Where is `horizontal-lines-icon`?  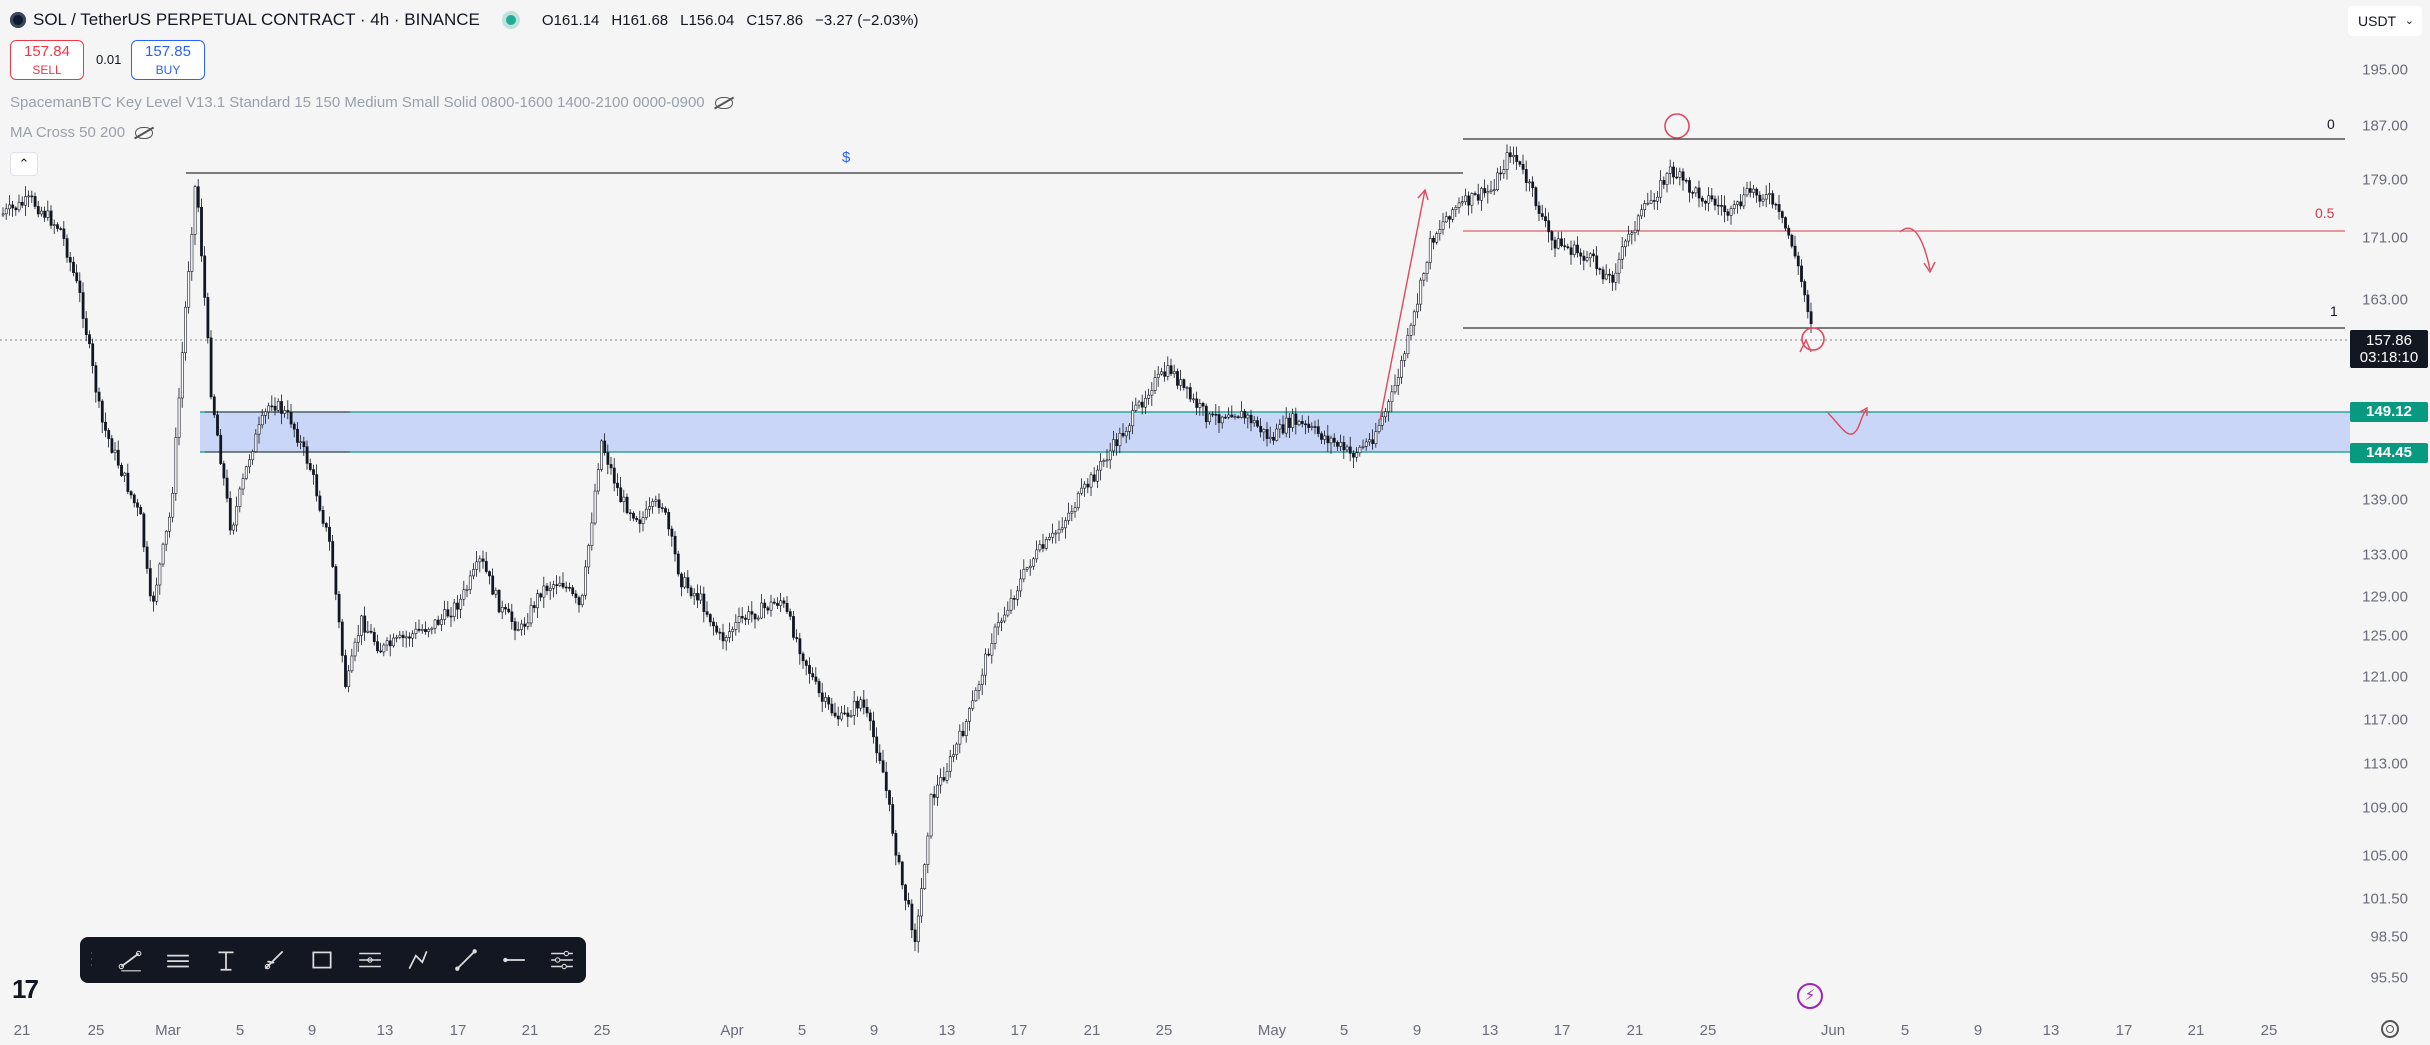
horizontal-lines-icon is located at coordinates (178, 960).